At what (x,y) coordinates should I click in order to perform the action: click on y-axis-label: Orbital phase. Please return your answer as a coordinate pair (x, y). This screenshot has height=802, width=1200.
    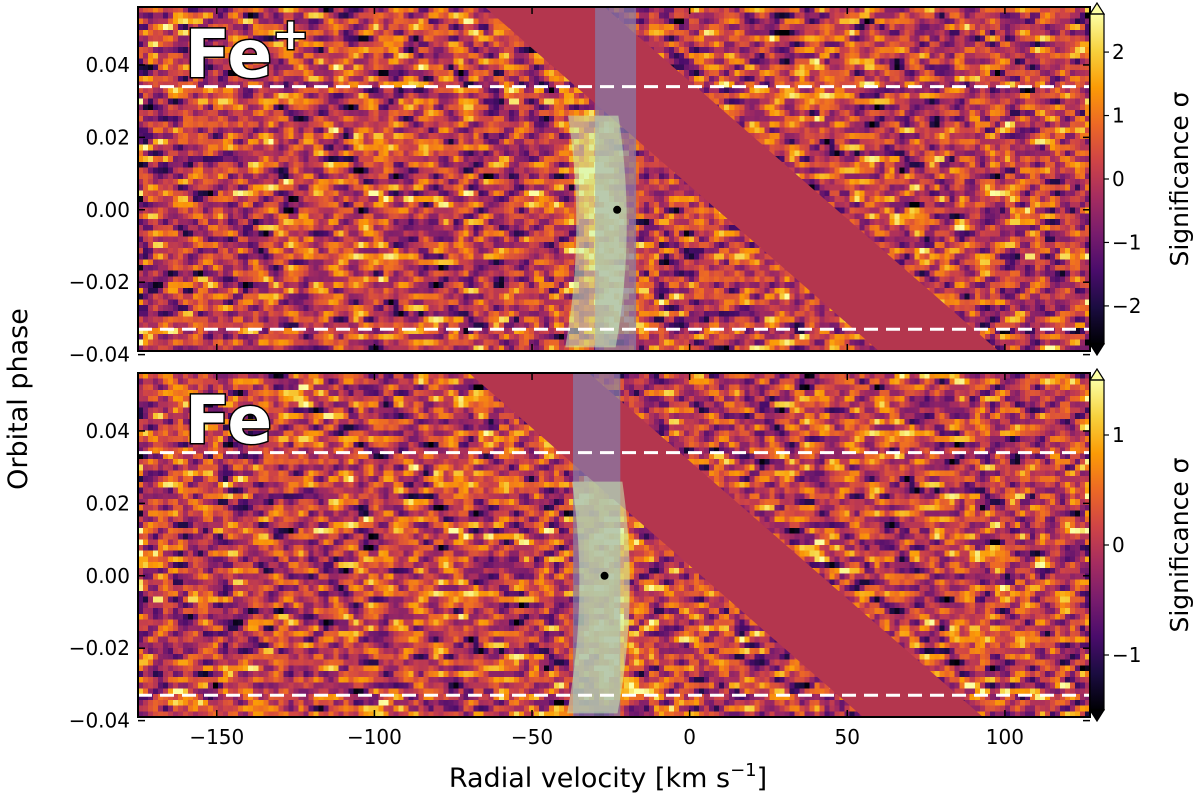
    Looking at the image, I should click on (18, 399).